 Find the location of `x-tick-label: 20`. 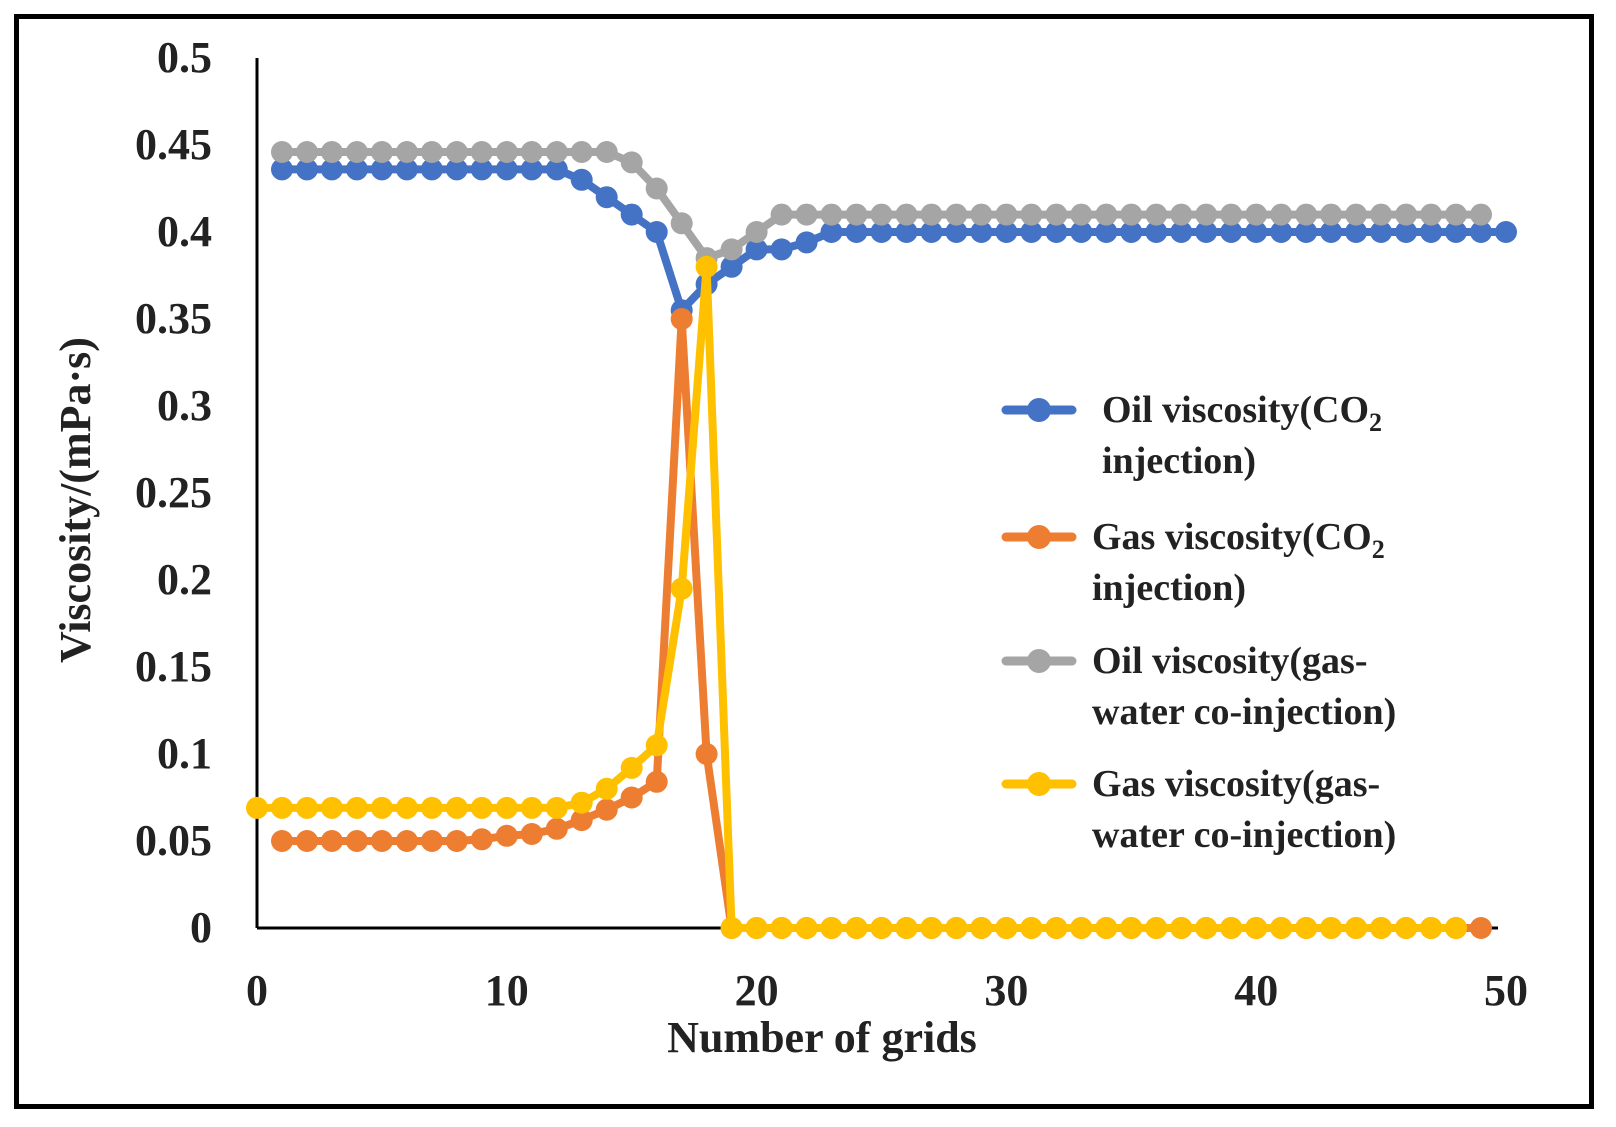

x-tick-label: 20 is located at coordinates (757, 990).